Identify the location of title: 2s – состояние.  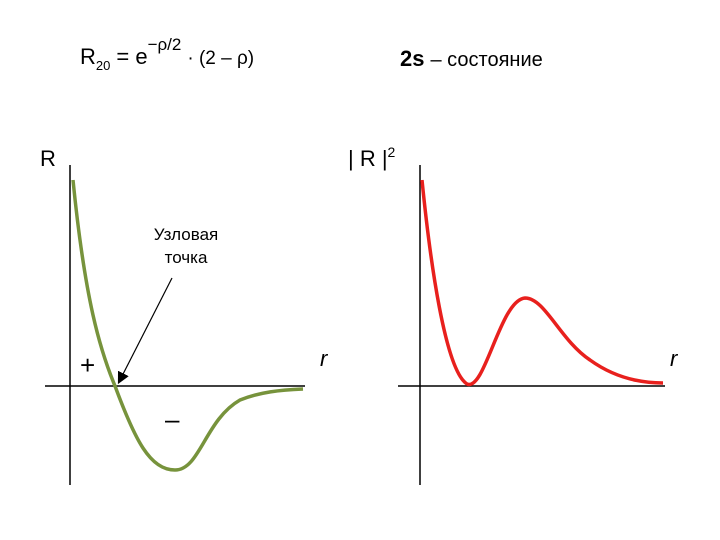
(471, 58).